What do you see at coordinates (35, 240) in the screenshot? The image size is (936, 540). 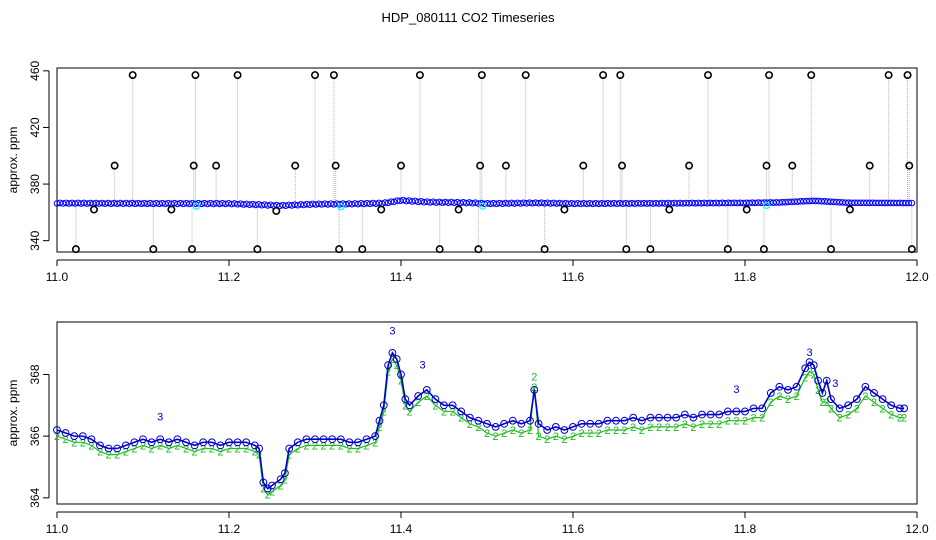 I see `top-y-tick-label: 340` at bounding box center [35, 240].